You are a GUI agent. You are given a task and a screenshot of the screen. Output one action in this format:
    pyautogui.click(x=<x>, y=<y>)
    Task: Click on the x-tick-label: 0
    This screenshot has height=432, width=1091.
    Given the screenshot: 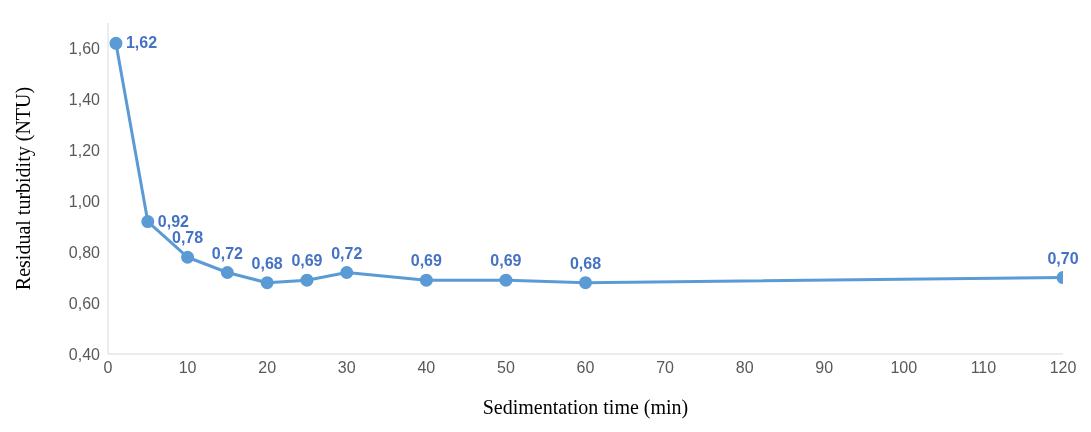 What is the action you would take?
    pyautogui.click(x=108, y=368)
    